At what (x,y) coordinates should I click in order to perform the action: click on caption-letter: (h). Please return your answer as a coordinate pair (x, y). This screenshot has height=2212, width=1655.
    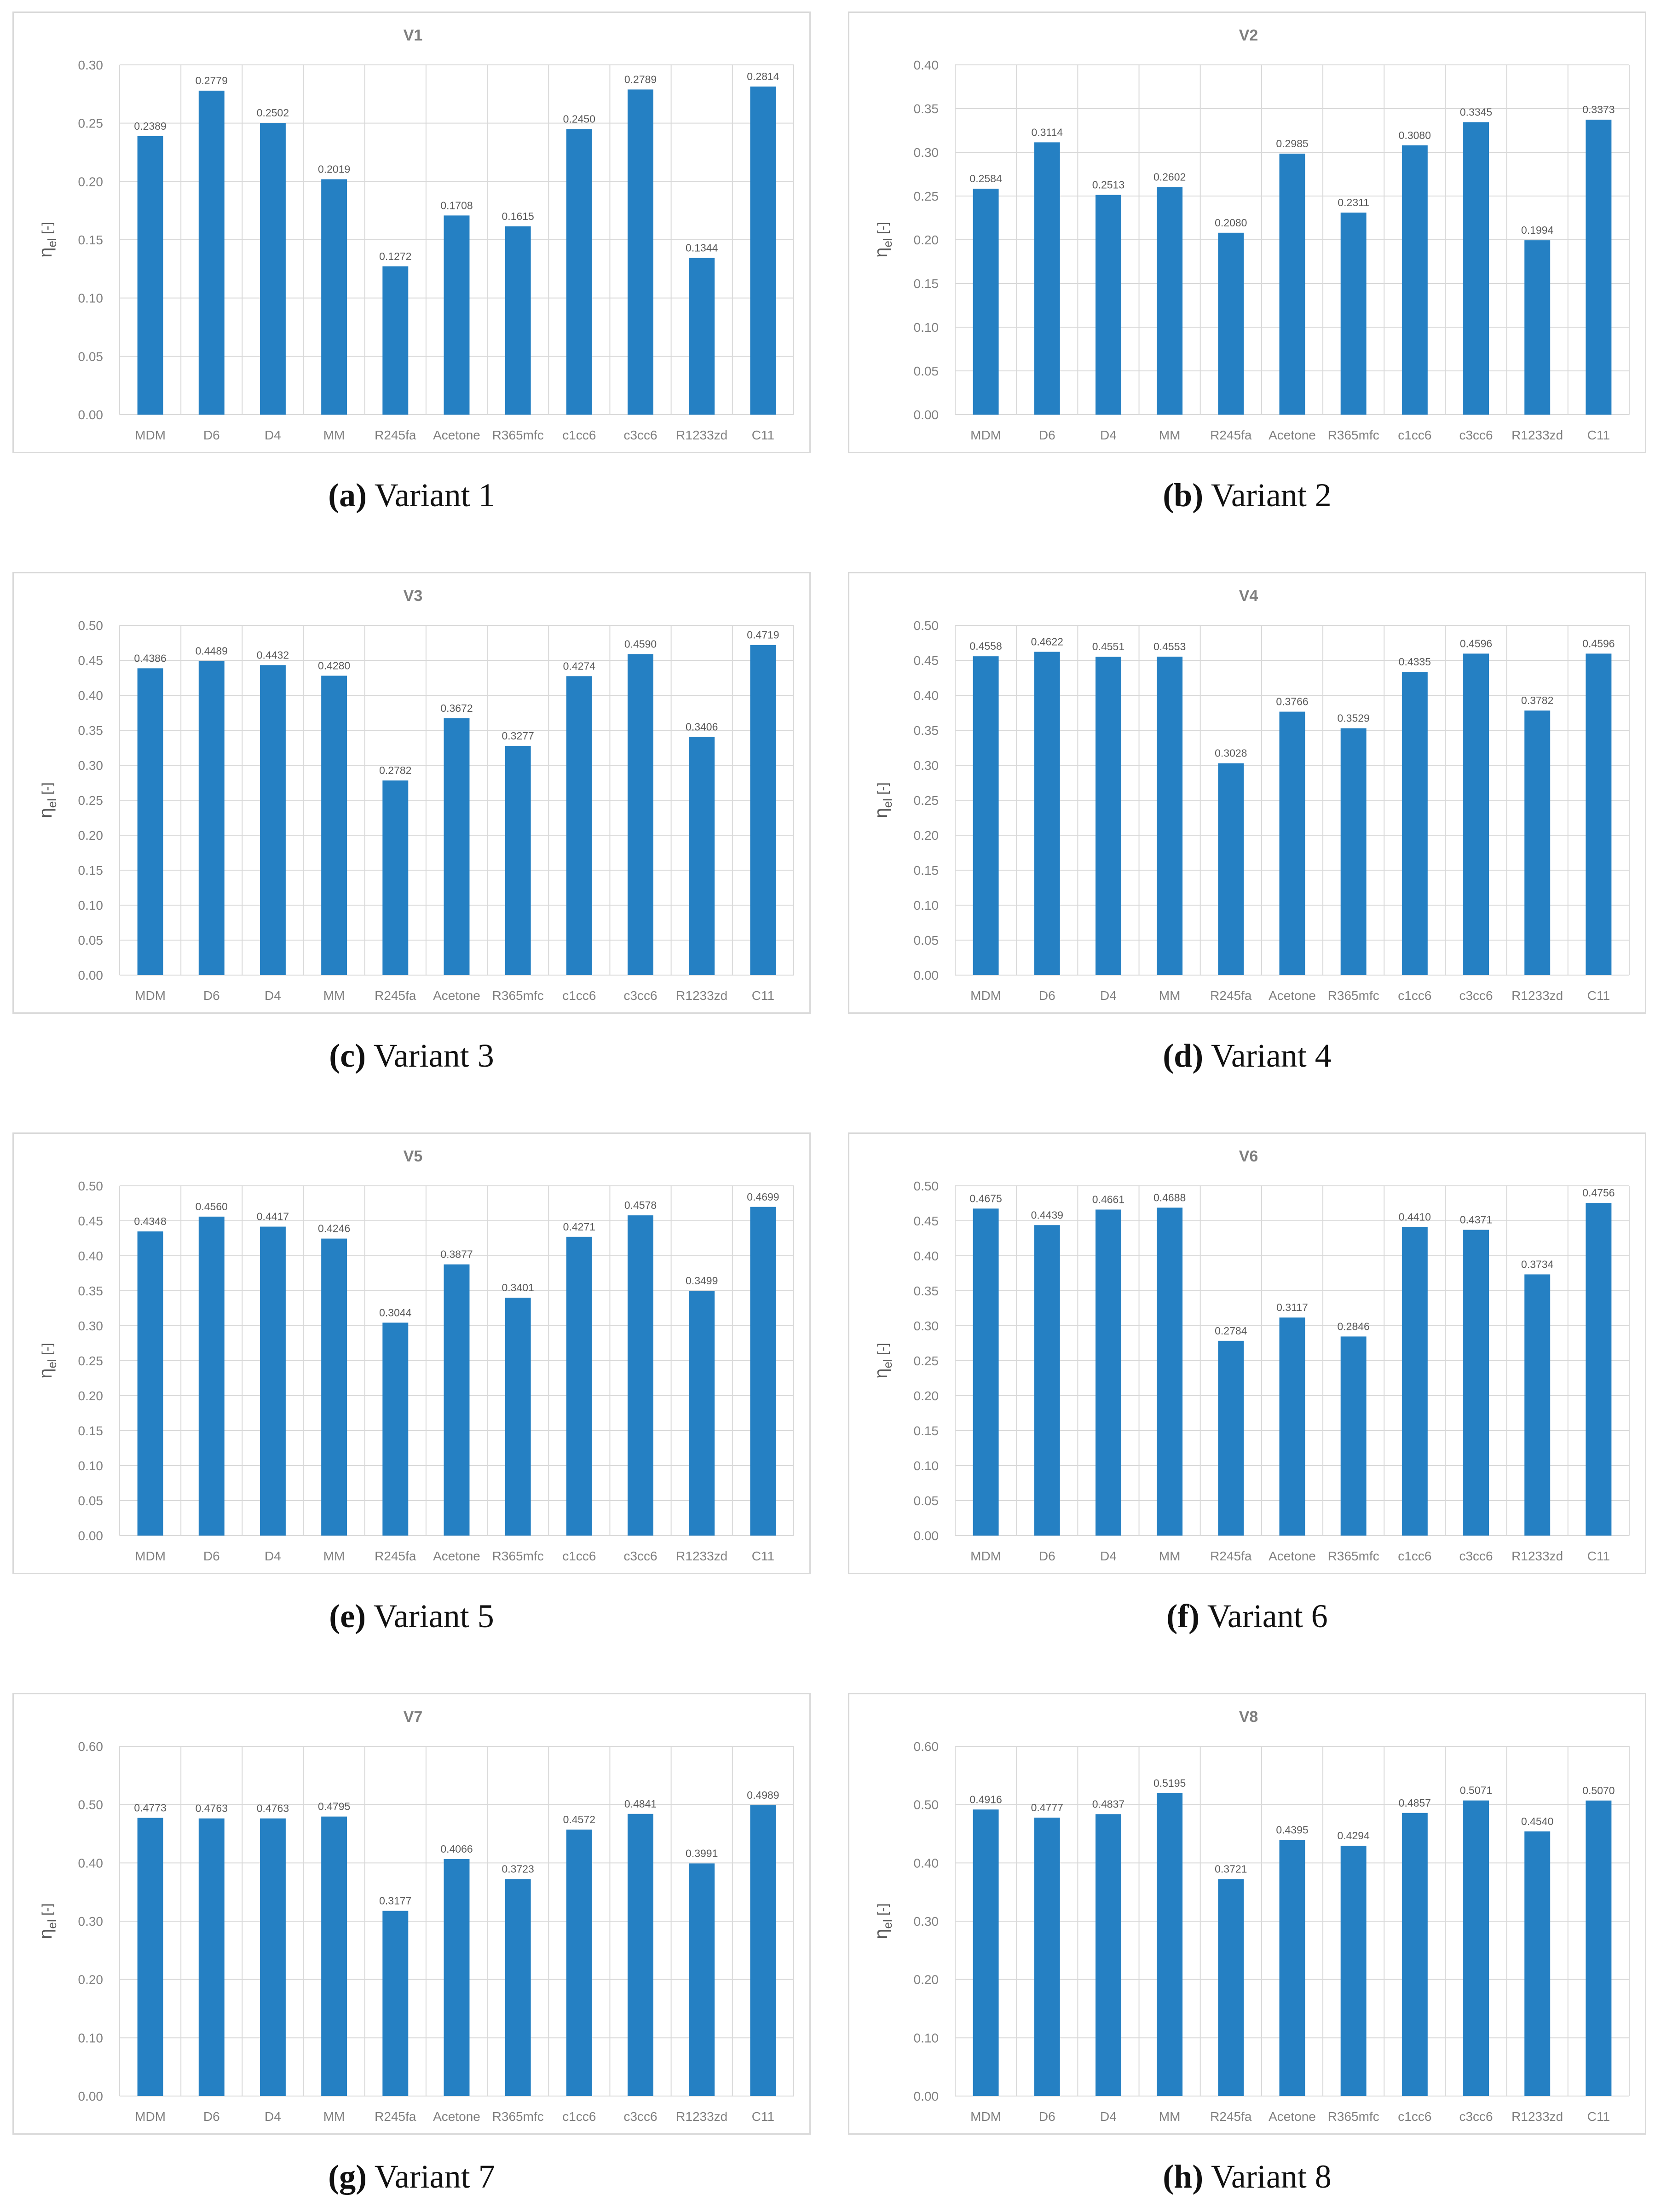
    Looking at the image, I should click on (1183, 2176).